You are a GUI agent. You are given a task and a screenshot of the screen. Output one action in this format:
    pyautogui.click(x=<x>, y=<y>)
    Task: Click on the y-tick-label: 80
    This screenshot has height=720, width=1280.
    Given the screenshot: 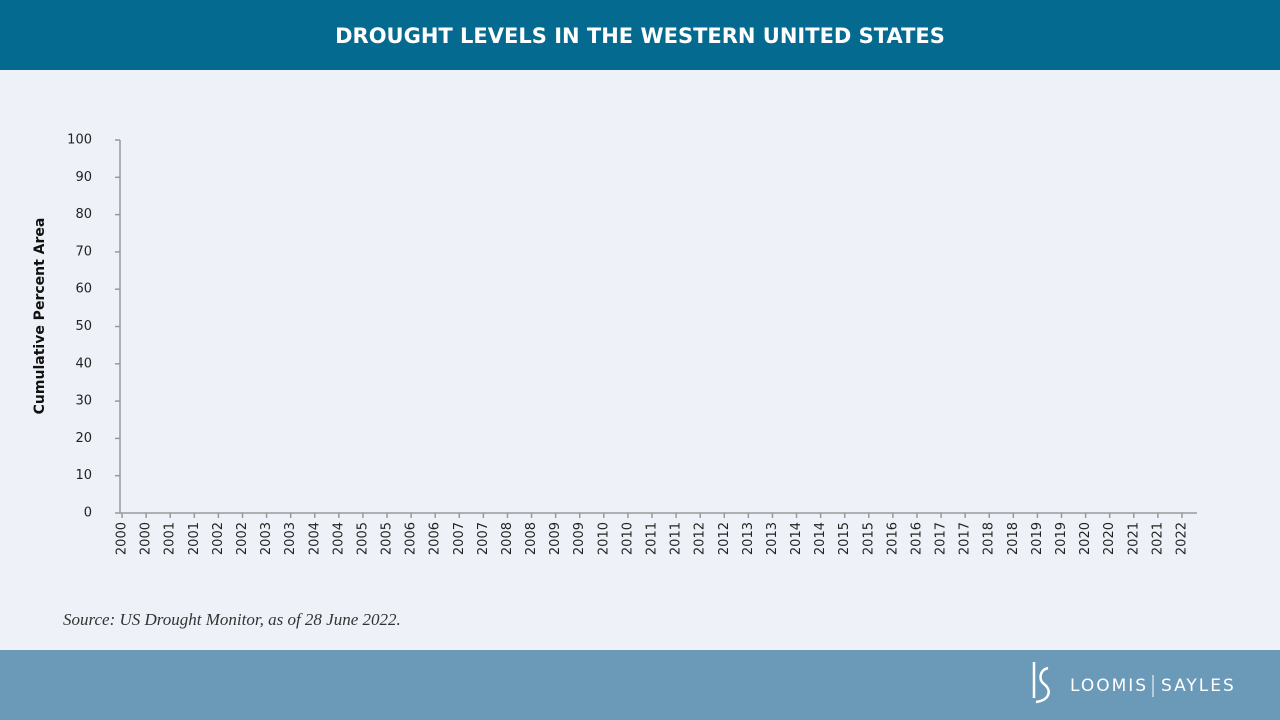 What is the action you would take?
    pyautogui.click(x=83, y=214)
    